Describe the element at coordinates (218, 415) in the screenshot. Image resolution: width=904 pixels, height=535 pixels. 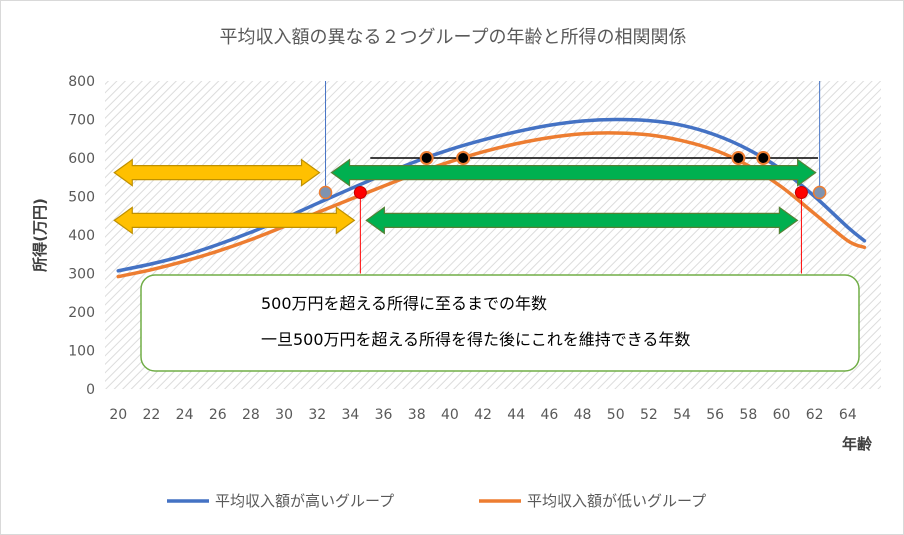
I see `x-tick-label: 26` at that location.